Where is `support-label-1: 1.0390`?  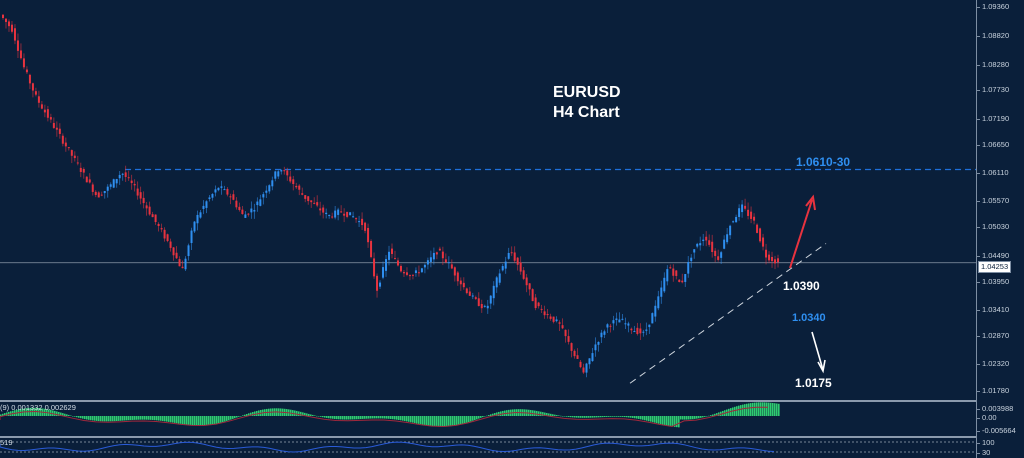
support-label-1: 1.0390 is located at coordinates (801, 286).